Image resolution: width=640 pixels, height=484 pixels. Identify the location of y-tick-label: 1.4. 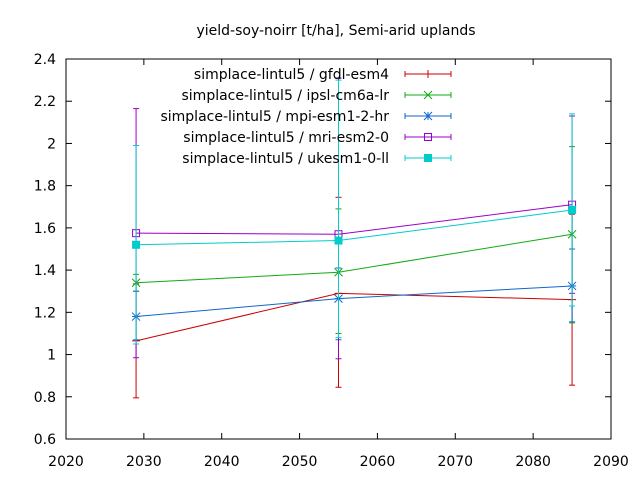
(45, 271).